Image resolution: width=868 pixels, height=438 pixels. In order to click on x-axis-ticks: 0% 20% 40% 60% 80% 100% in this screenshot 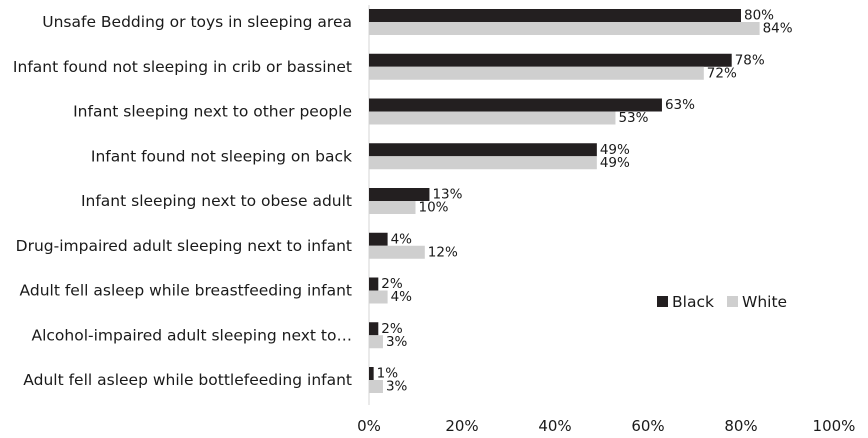, I will do `click(606, 426)`.